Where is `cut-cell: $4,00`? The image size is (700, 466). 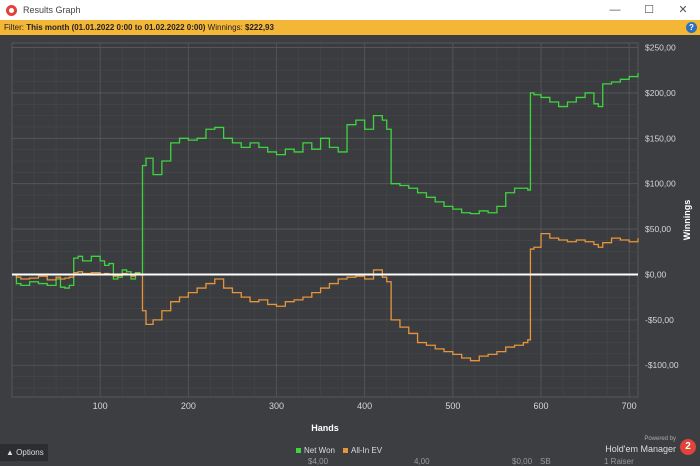
cut-cell: $4,00 is located at coordinates (318, 461).